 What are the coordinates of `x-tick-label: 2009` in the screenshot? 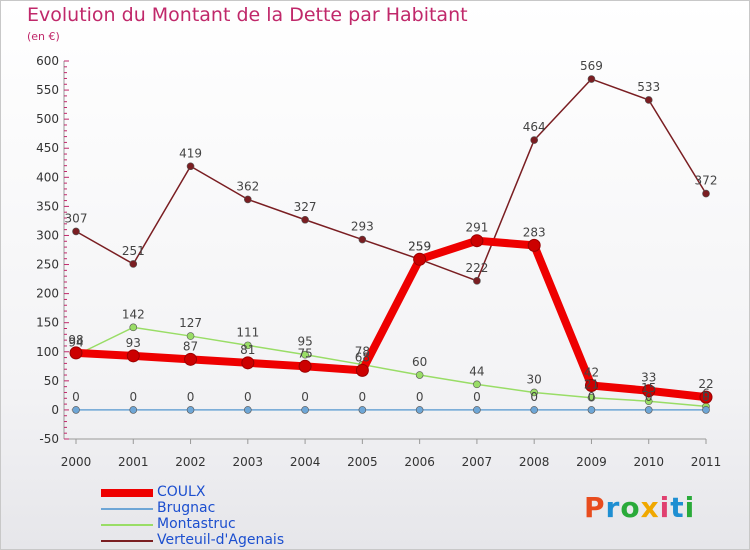 It's located at (591, 462).